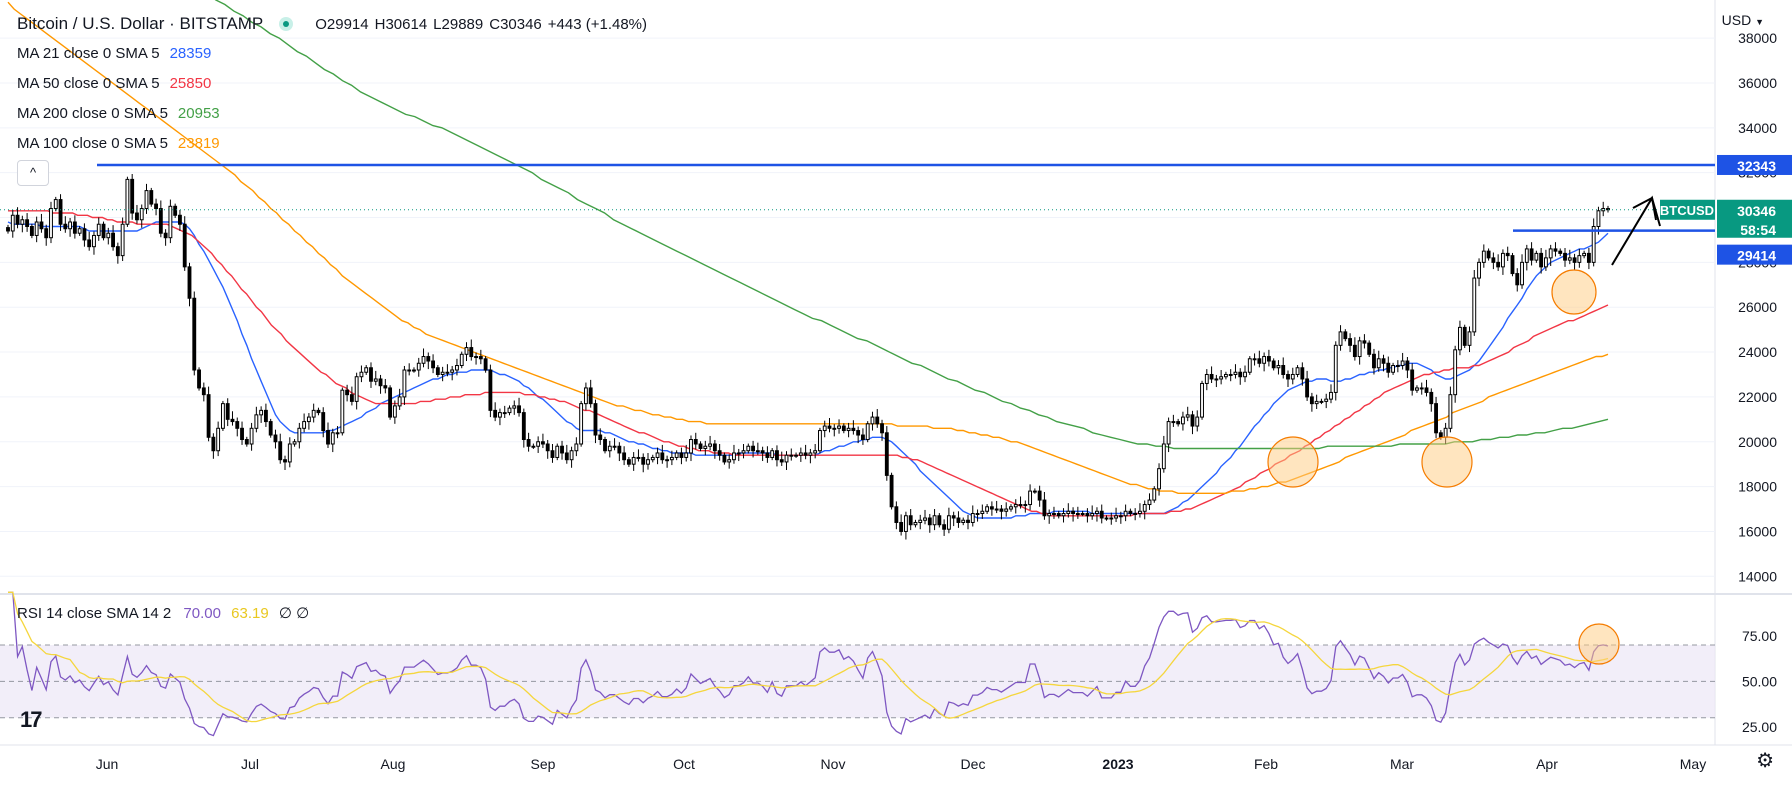 Image resolution: width=1792 pixels, height=785 pixels. I want to click on ma200-legend: MA 200 close 0 SMA 5 20953, so click(118, 113).